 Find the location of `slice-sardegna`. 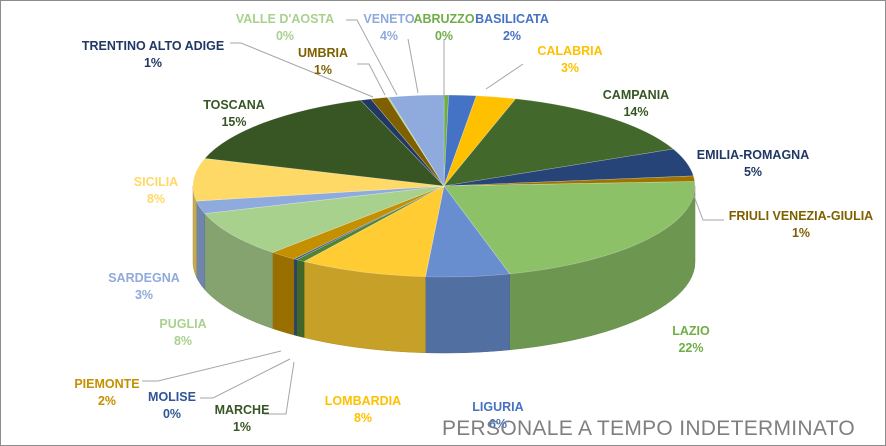

slice-sardegna is located at coordinates (320, 199).